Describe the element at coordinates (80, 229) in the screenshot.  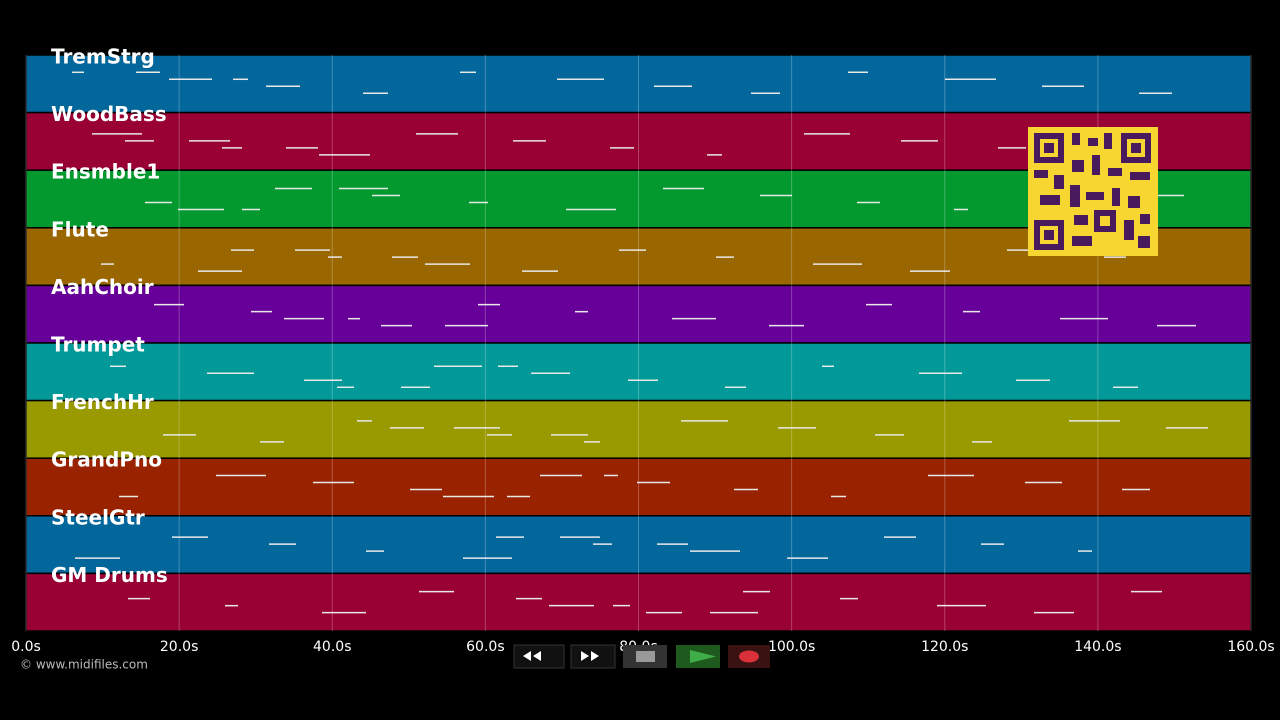
I see `track-name: Flute` at that location.